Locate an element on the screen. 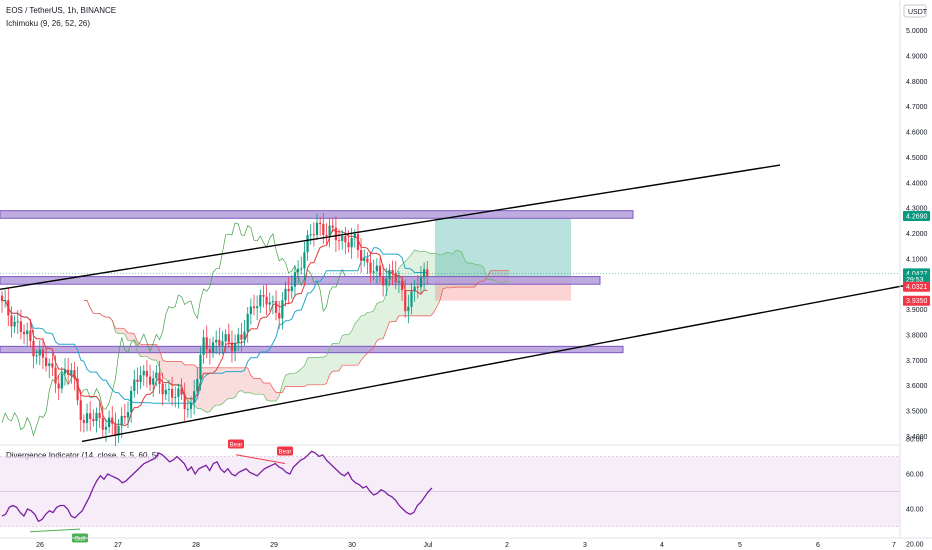 This screenshot has width=932, height=550. long-position-tool is located at coordinates (503, 259).